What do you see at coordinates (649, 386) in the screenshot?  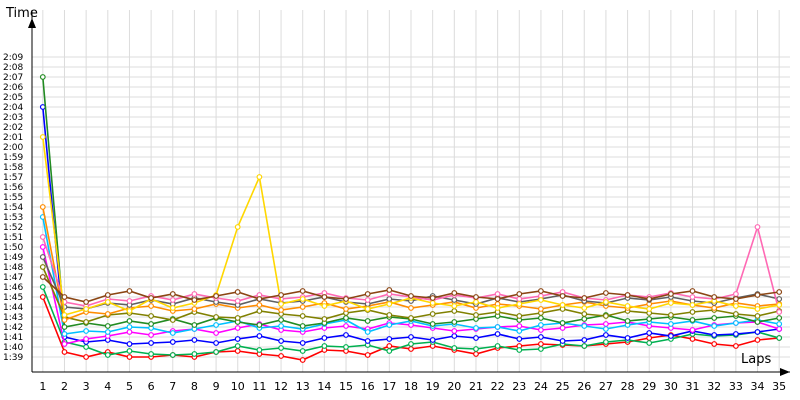 I see `x-tick-label: 29` at bounding box center [649, 386].